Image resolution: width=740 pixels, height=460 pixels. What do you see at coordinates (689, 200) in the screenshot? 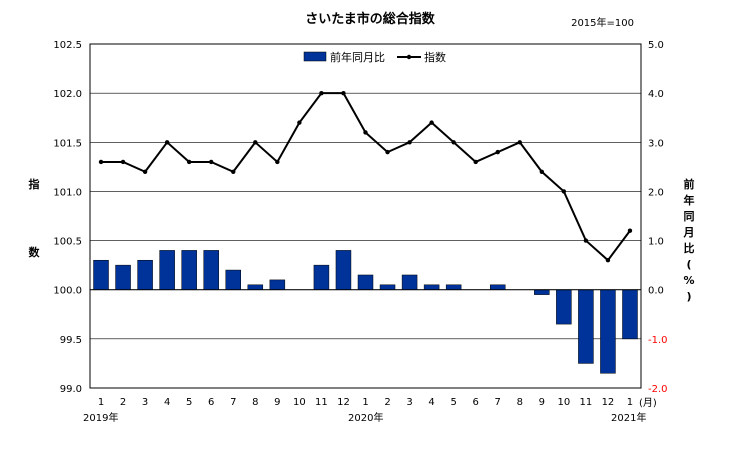
I see `right-axis-label-char: 年` at bounding box center [689, 200].